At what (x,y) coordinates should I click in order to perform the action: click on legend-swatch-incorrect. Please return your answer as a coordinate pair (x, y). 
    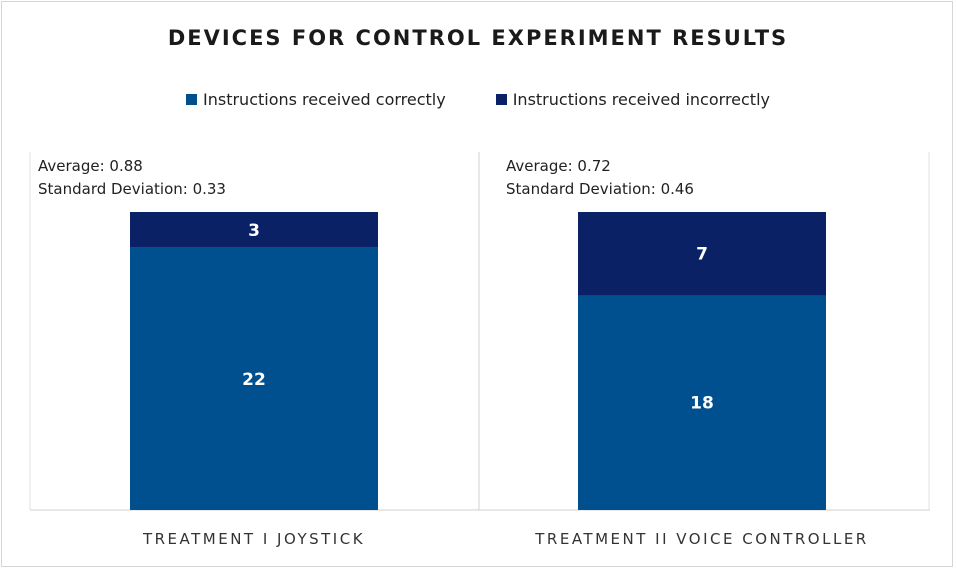
    Looking at the image, I should click on (501, 99).